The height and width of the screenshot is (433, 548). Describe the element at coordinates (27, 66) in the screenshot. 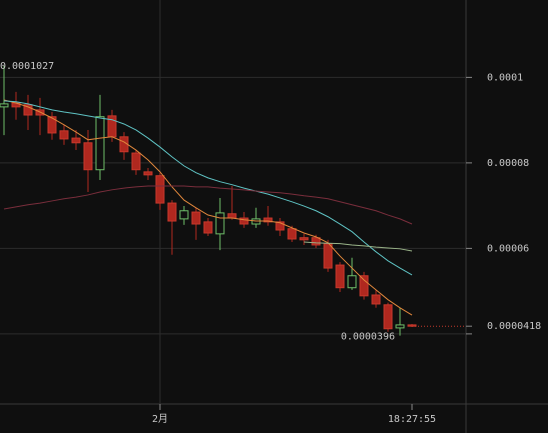

I see `high-label: 0.0001027` at that location.